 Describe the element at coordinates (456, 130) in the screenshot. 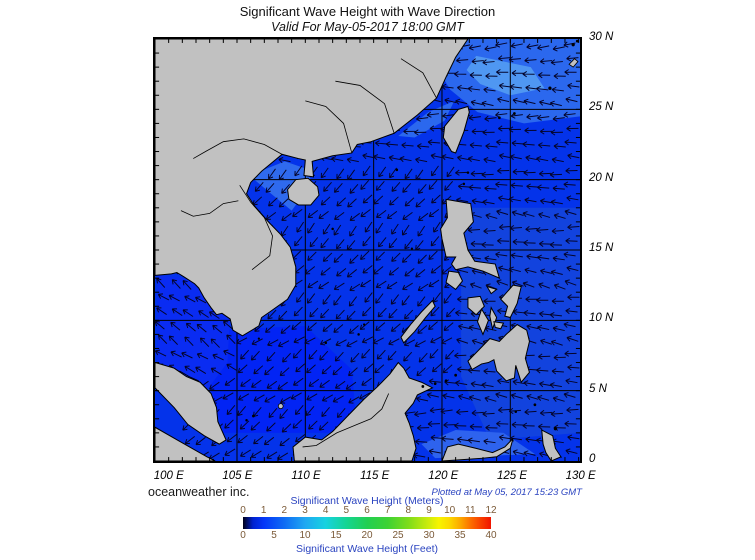

I see `land-taiwan` at that location.